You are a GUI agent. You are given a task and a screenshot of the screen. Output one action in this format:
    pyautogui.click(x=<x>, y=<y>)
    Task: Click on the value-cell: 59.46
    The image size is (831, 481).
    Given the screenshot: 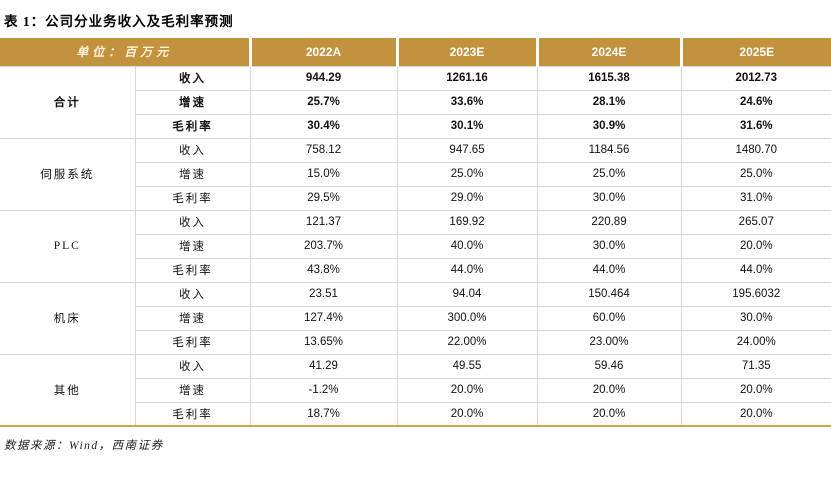 What is the action you would take?
    pyautogui.click(x=609, y=366)
    